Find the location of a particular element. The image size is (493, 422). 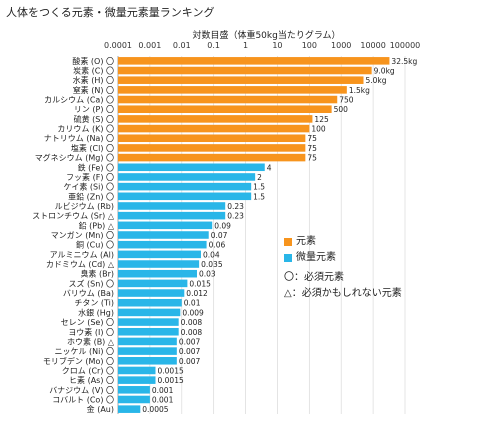

data-label: 0.04 is located at coordinates (211, 254).